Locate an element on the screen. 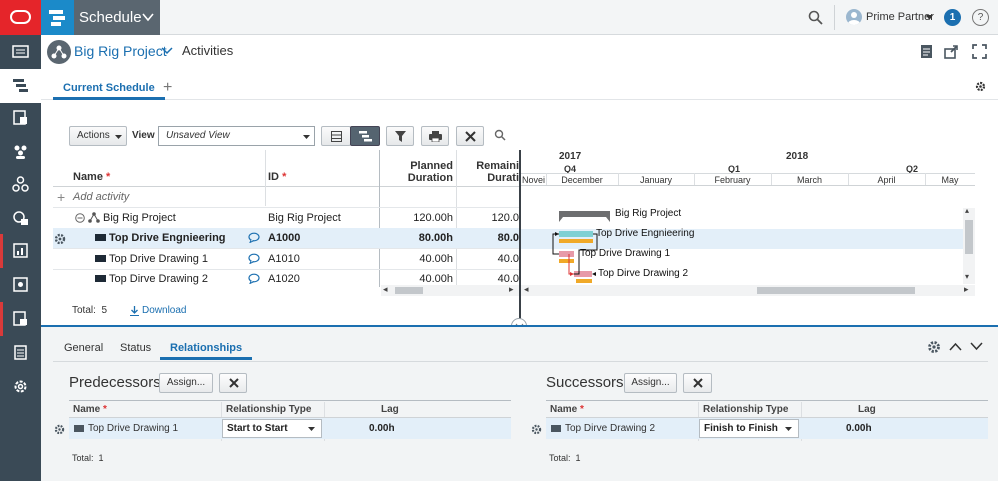  successors-tools-button is located at coordinates (697, 383).